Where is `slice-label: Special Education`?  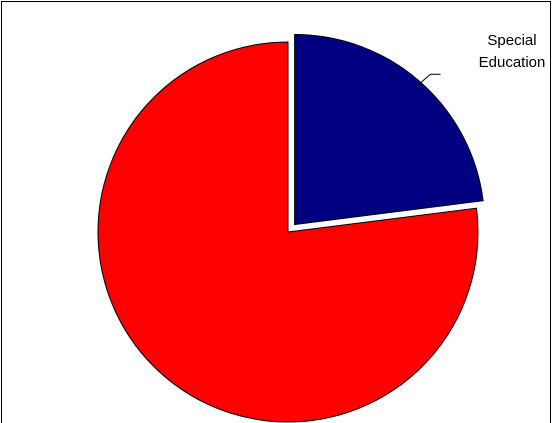 slice-label: Special Education is located at coordinates (512, 51).